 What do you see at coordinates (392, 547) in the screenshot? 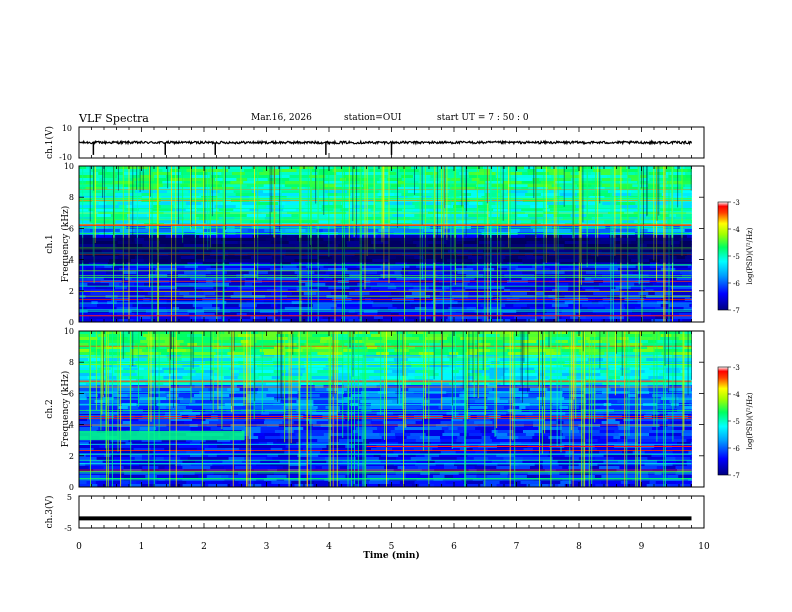
I see `xtick-label-5: 5` at bounding box center [392, 547].